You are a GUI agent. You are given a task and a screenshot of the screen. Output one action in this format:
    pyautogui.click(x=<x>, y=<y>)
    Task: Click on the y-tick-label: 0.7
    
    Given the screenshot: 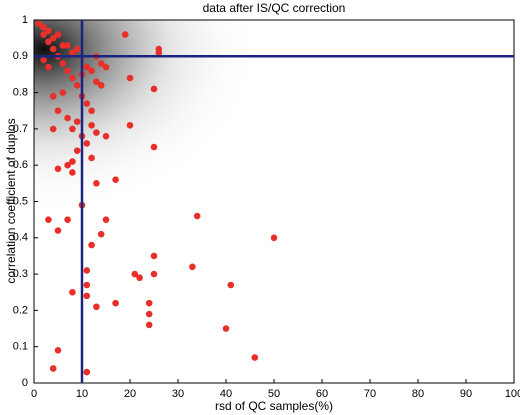 What is the action you would take?
    pyautogui.click(x=20, y=129)
    